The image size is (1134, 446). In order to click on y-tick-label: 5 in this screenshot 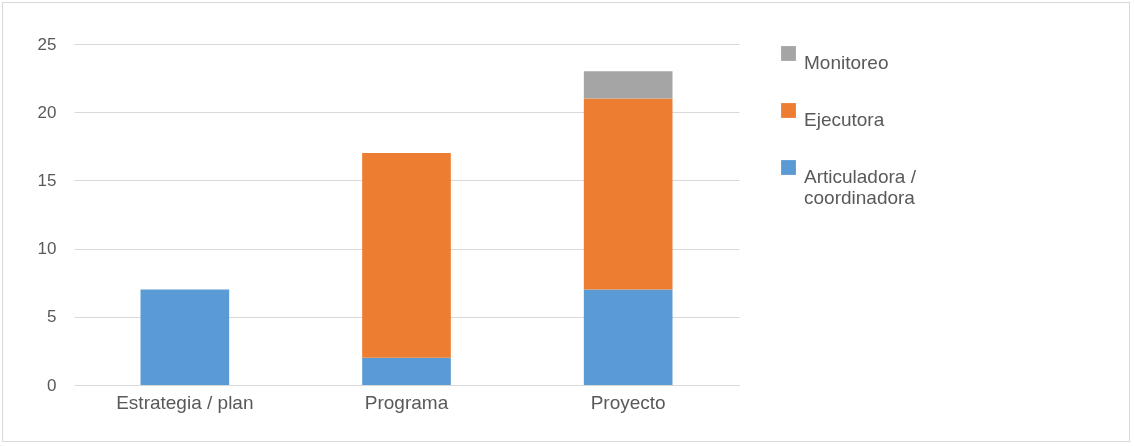, I will do `click(52, 317)`.